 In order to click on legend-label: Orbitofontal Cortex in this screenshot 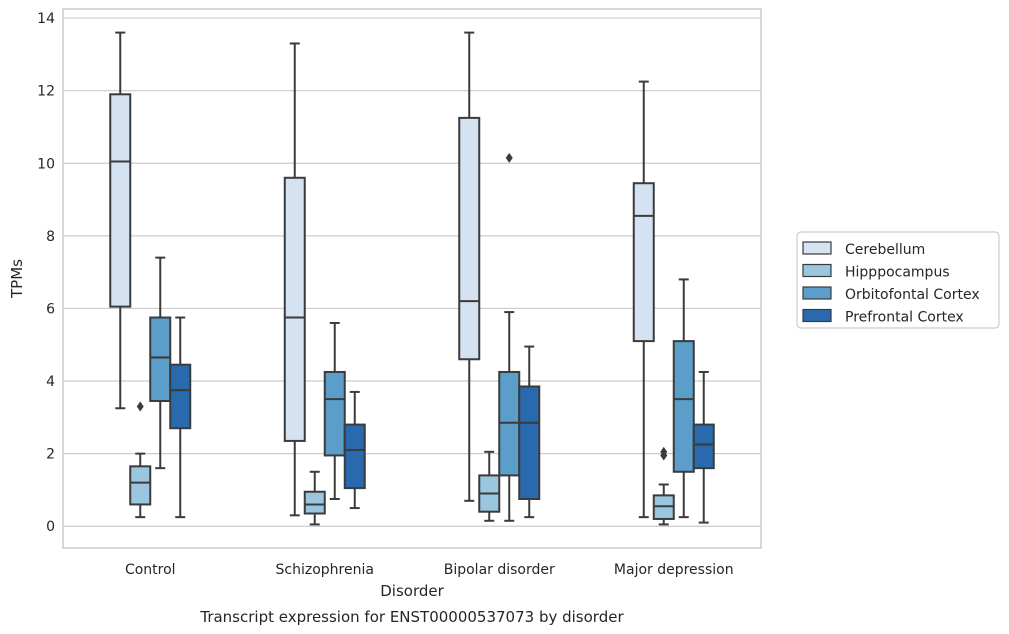, I will do `click(912, 295)`.